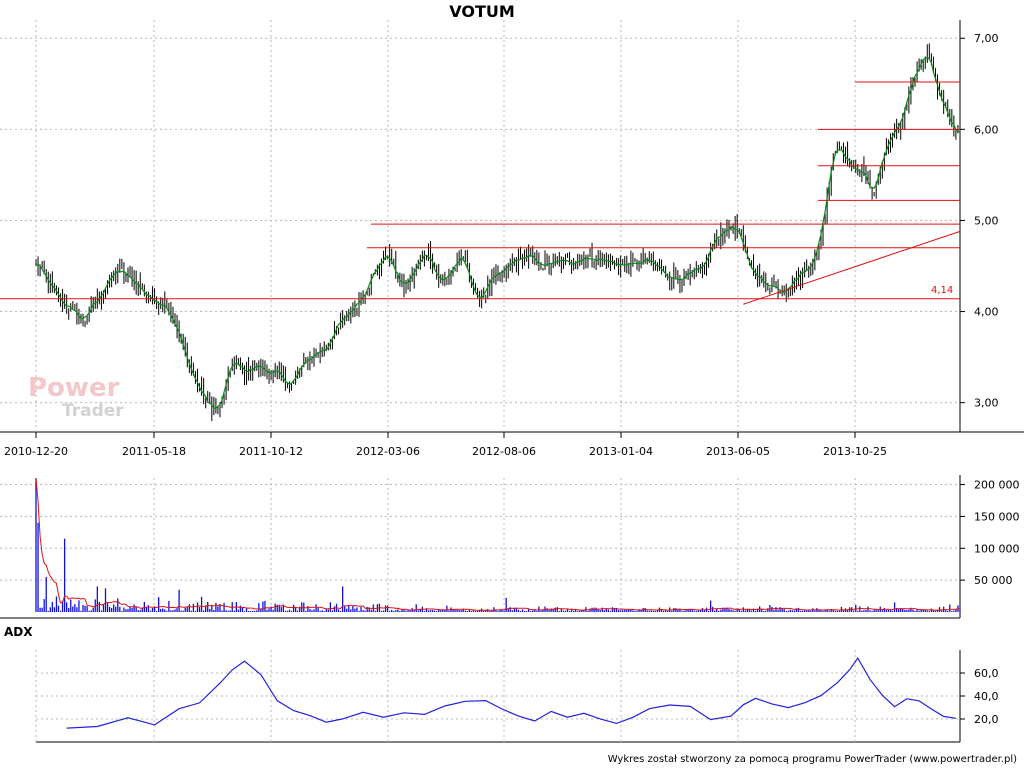  I want to click on price-trend-line, so click(852, 267).